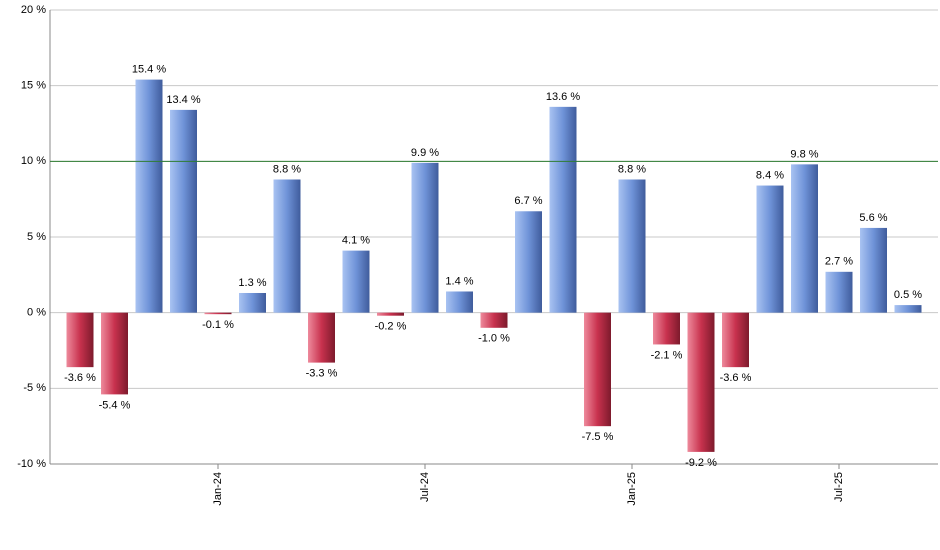 Image resolution: width=940 pixels, height=550 pixels. Describe the element at coordinates (183, 100) in the screenshot. I see `value-label: 13.4 %` at that location.